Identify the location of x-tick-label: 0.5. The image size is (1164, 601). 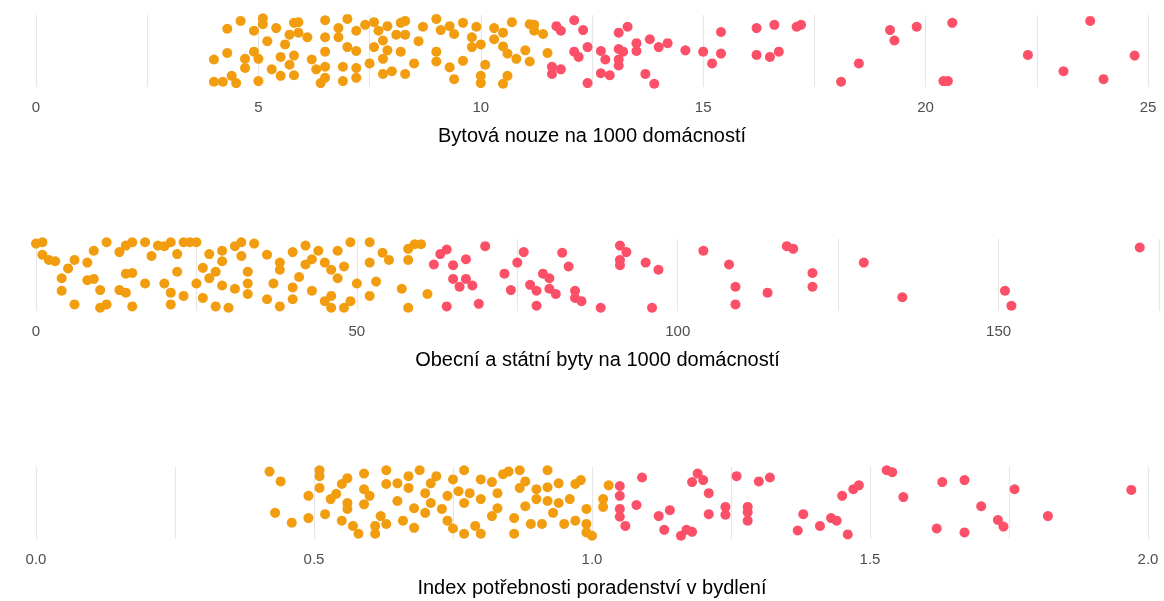
(314, 558).